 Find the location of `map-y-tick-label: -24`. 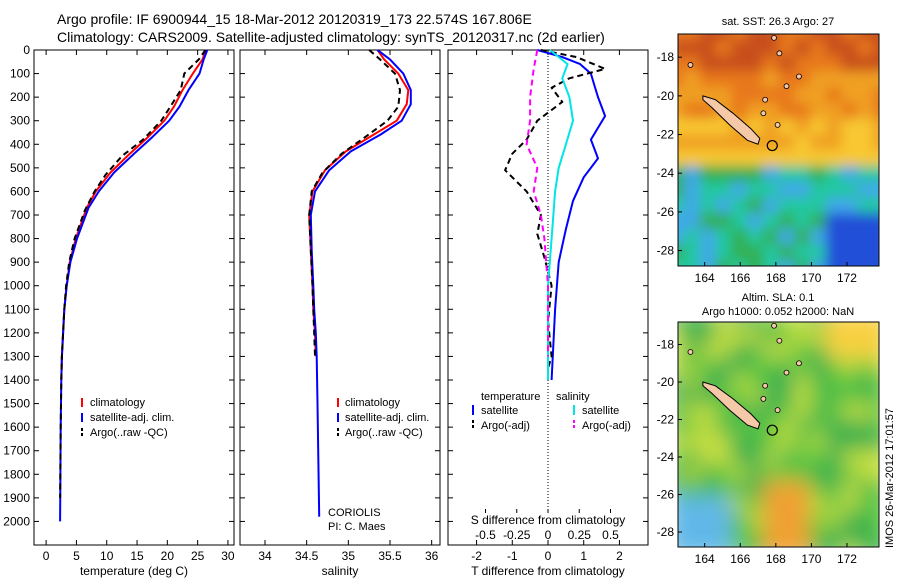

map-y-tick-label: -24 is located at coordinates (666, 457).